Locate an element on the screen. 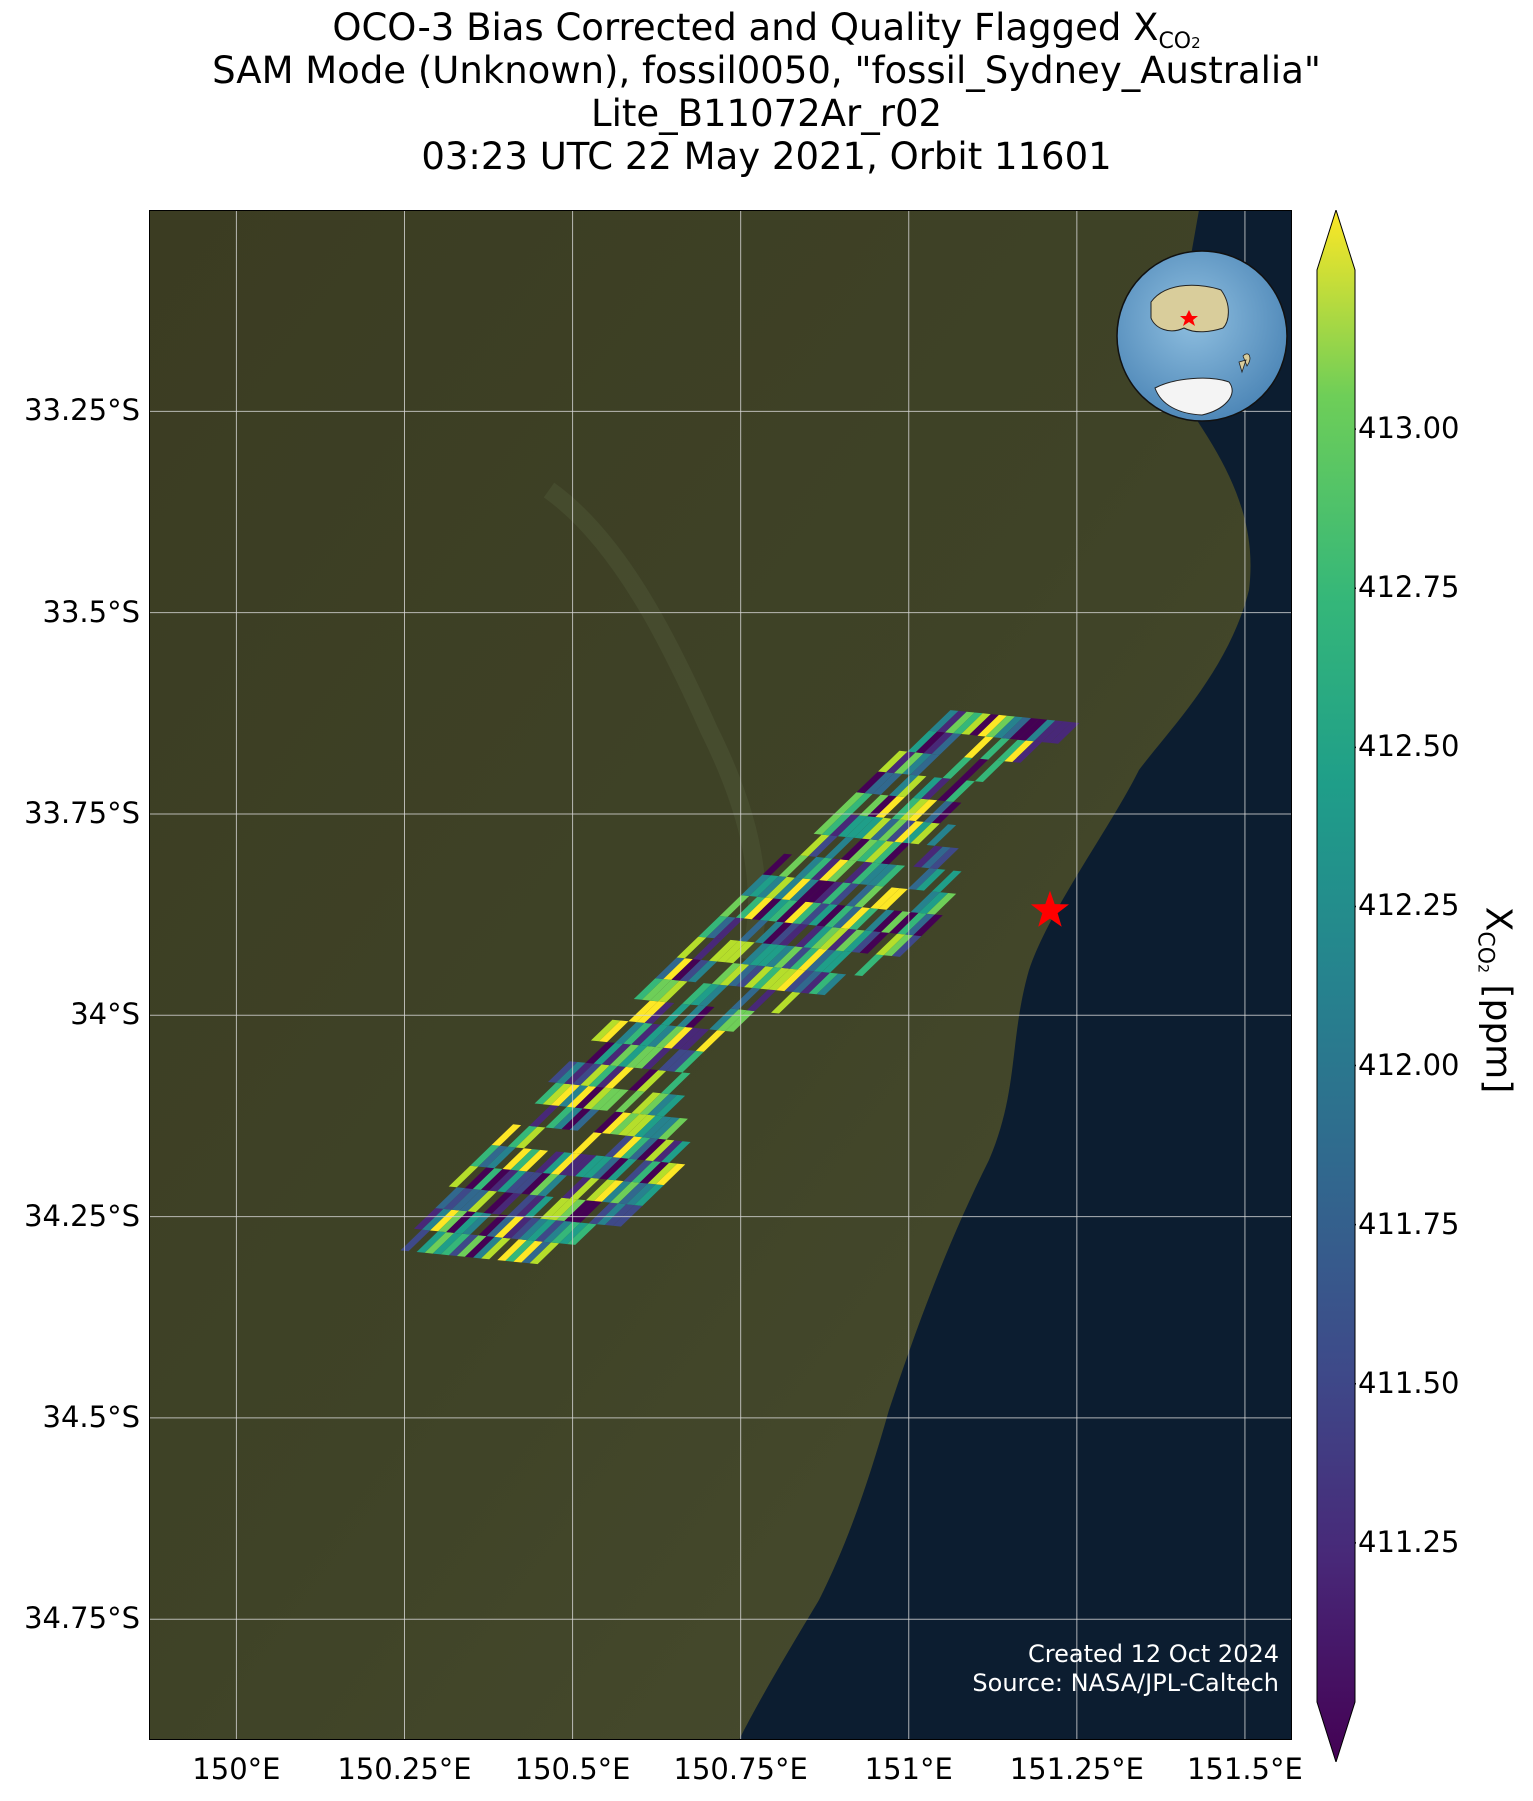  new-zealand-shape is located at coordinates (1244, 363).